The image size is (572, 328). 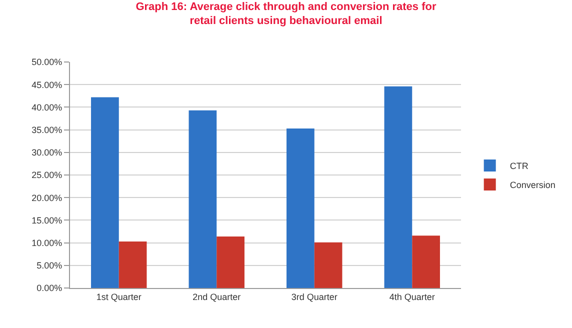 I want to click on x-tick-label: 2nd Quarter, so click(x=216, y=297).